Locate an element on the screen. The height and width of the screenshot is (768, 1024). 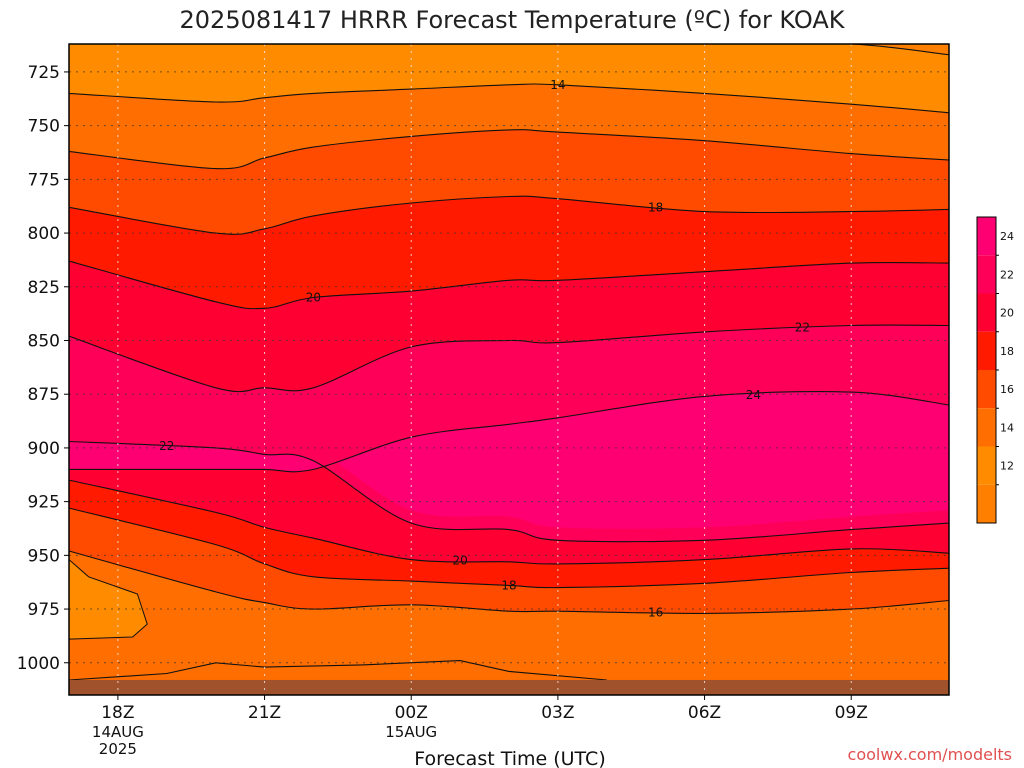
colorbar: 24 22 20 18 16 14 12 is located at coordinates (995, 370).